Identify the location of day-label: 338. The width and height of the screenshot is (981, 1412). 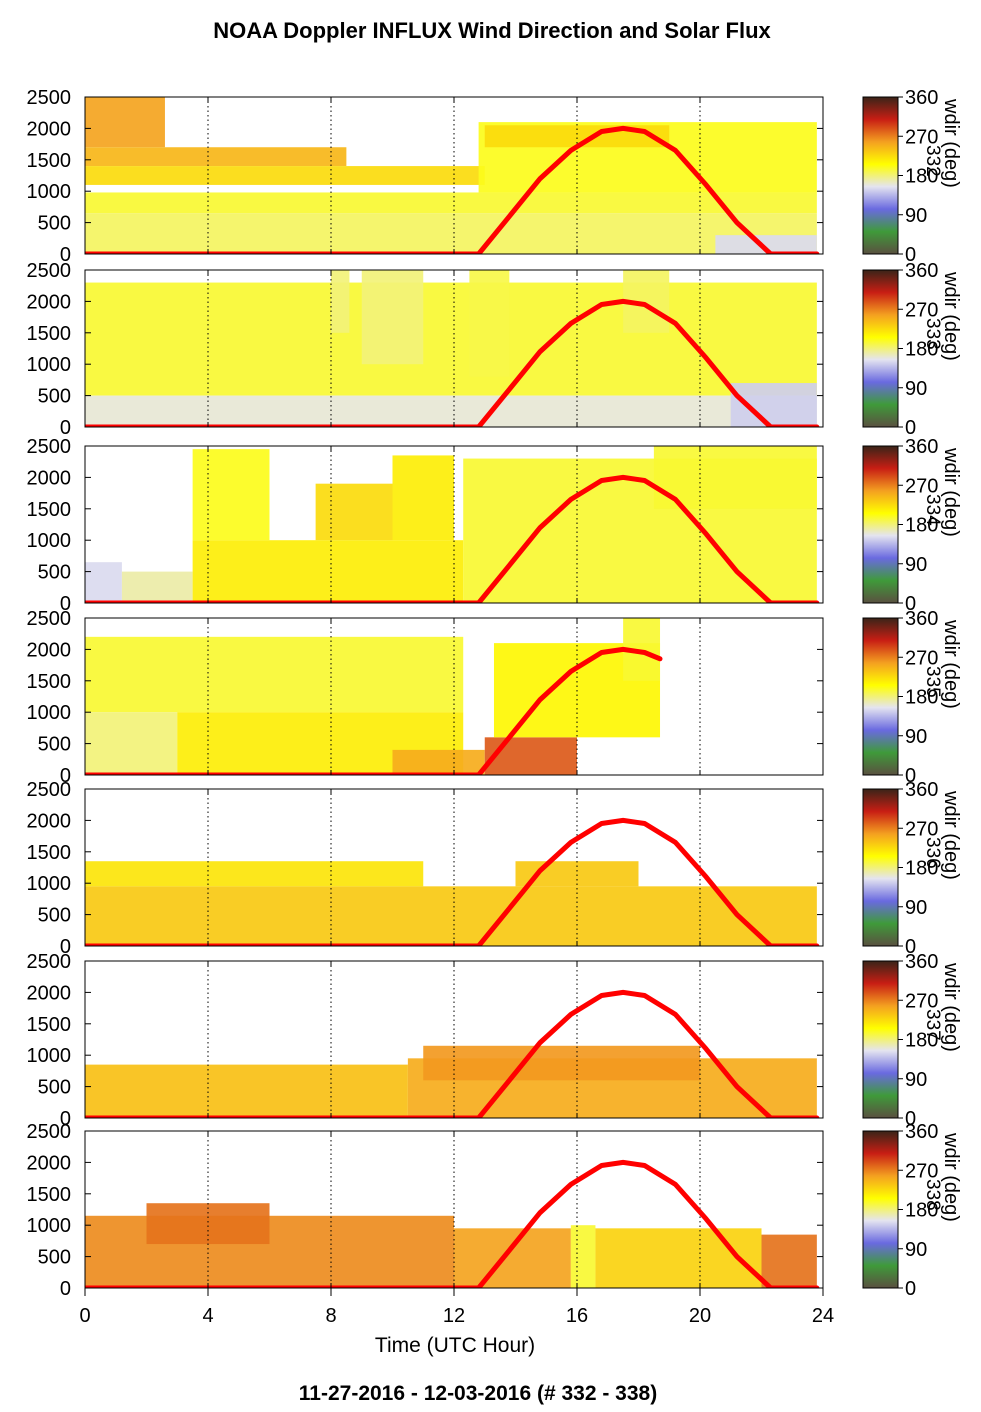
(932, 1195).